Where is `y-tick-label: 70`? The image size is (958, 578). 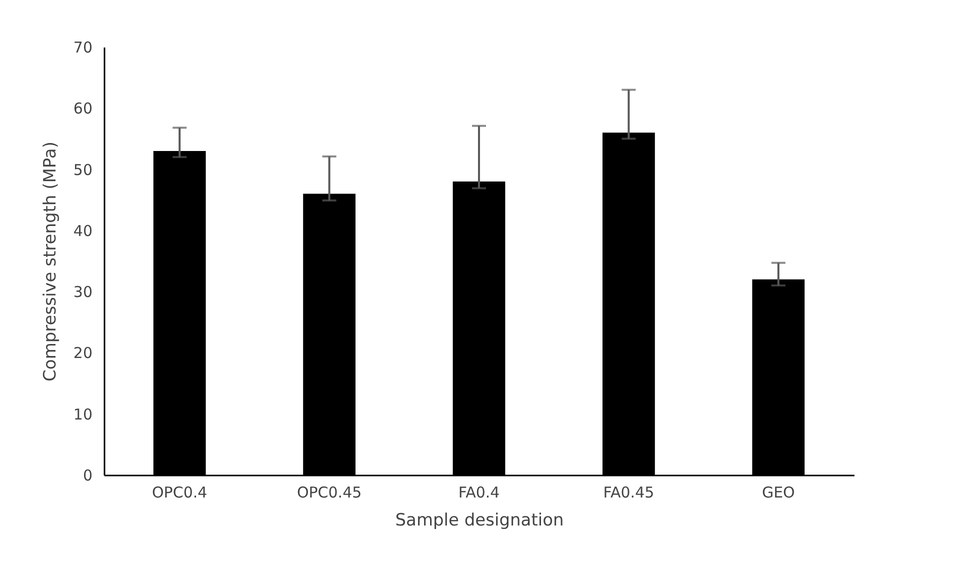 y-tick-label: 70 is located at coordinates (82, 47).